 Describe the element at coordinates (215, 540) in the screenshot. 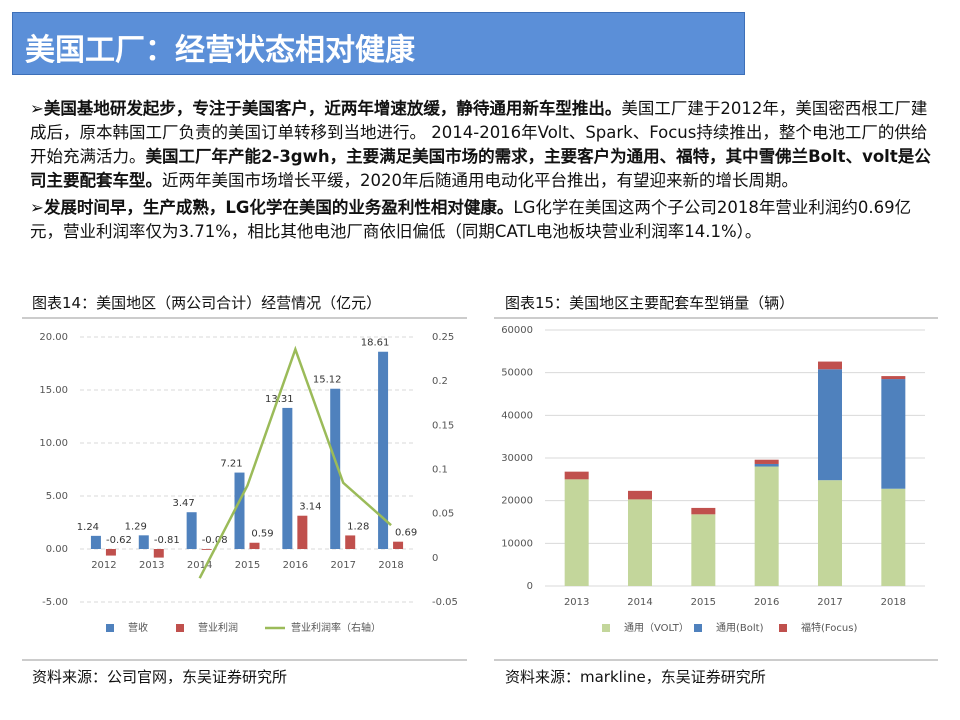

I see `data-label: -0.08` at that location.